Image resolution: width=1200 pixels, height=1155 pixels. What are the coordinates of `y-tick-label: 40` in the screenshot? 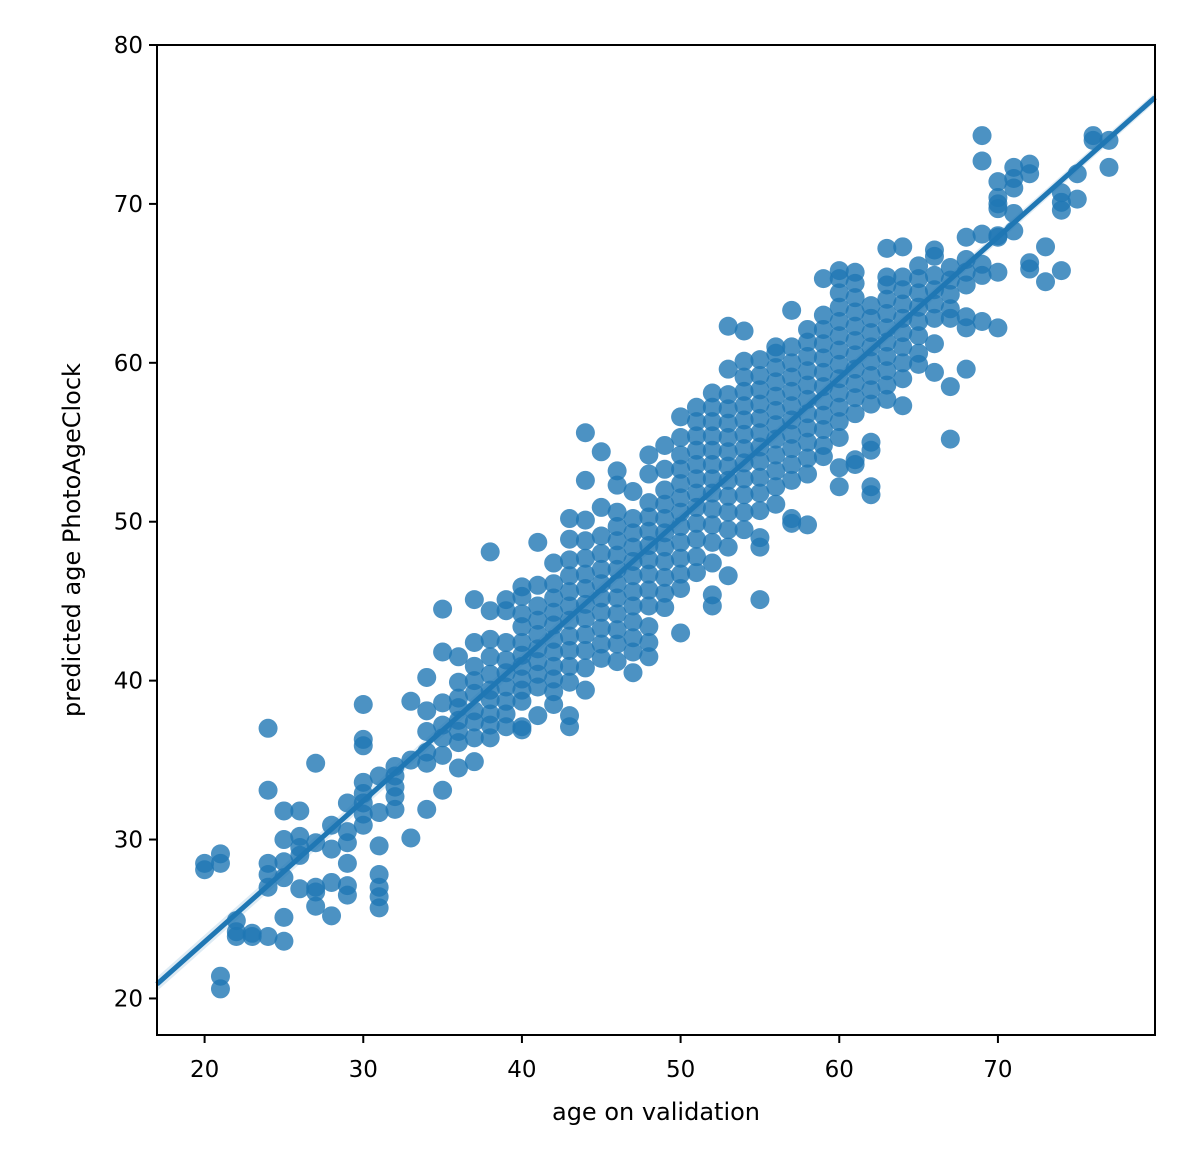 It's located at (128, 682).